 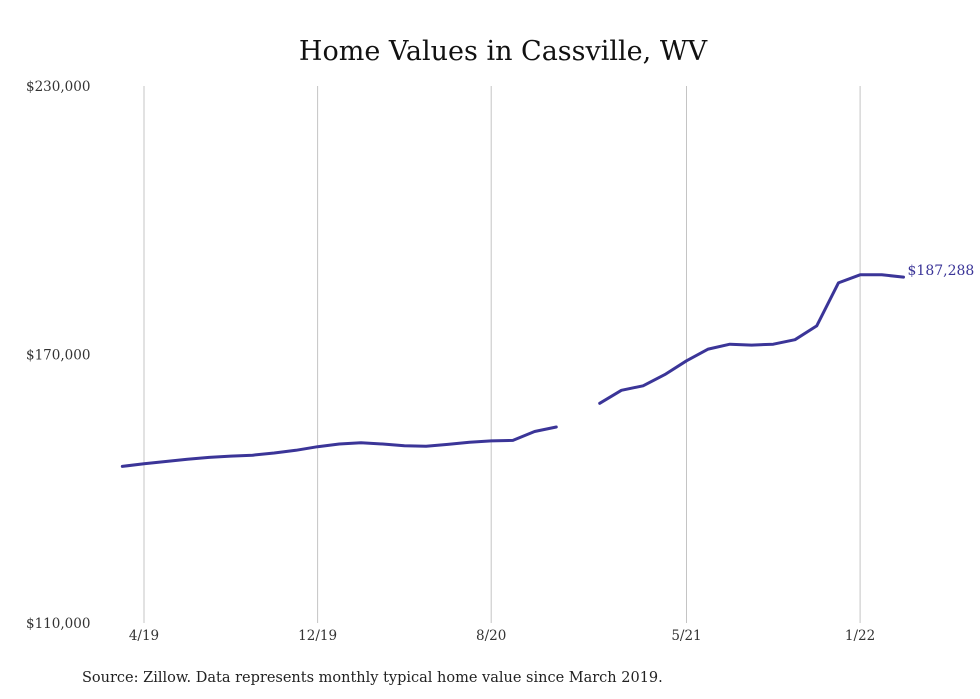 What do you see at coordinates (491, 636) in the screenshot?
I see `x-tick-label-2: 8/20` at bounding box center [491, 636].